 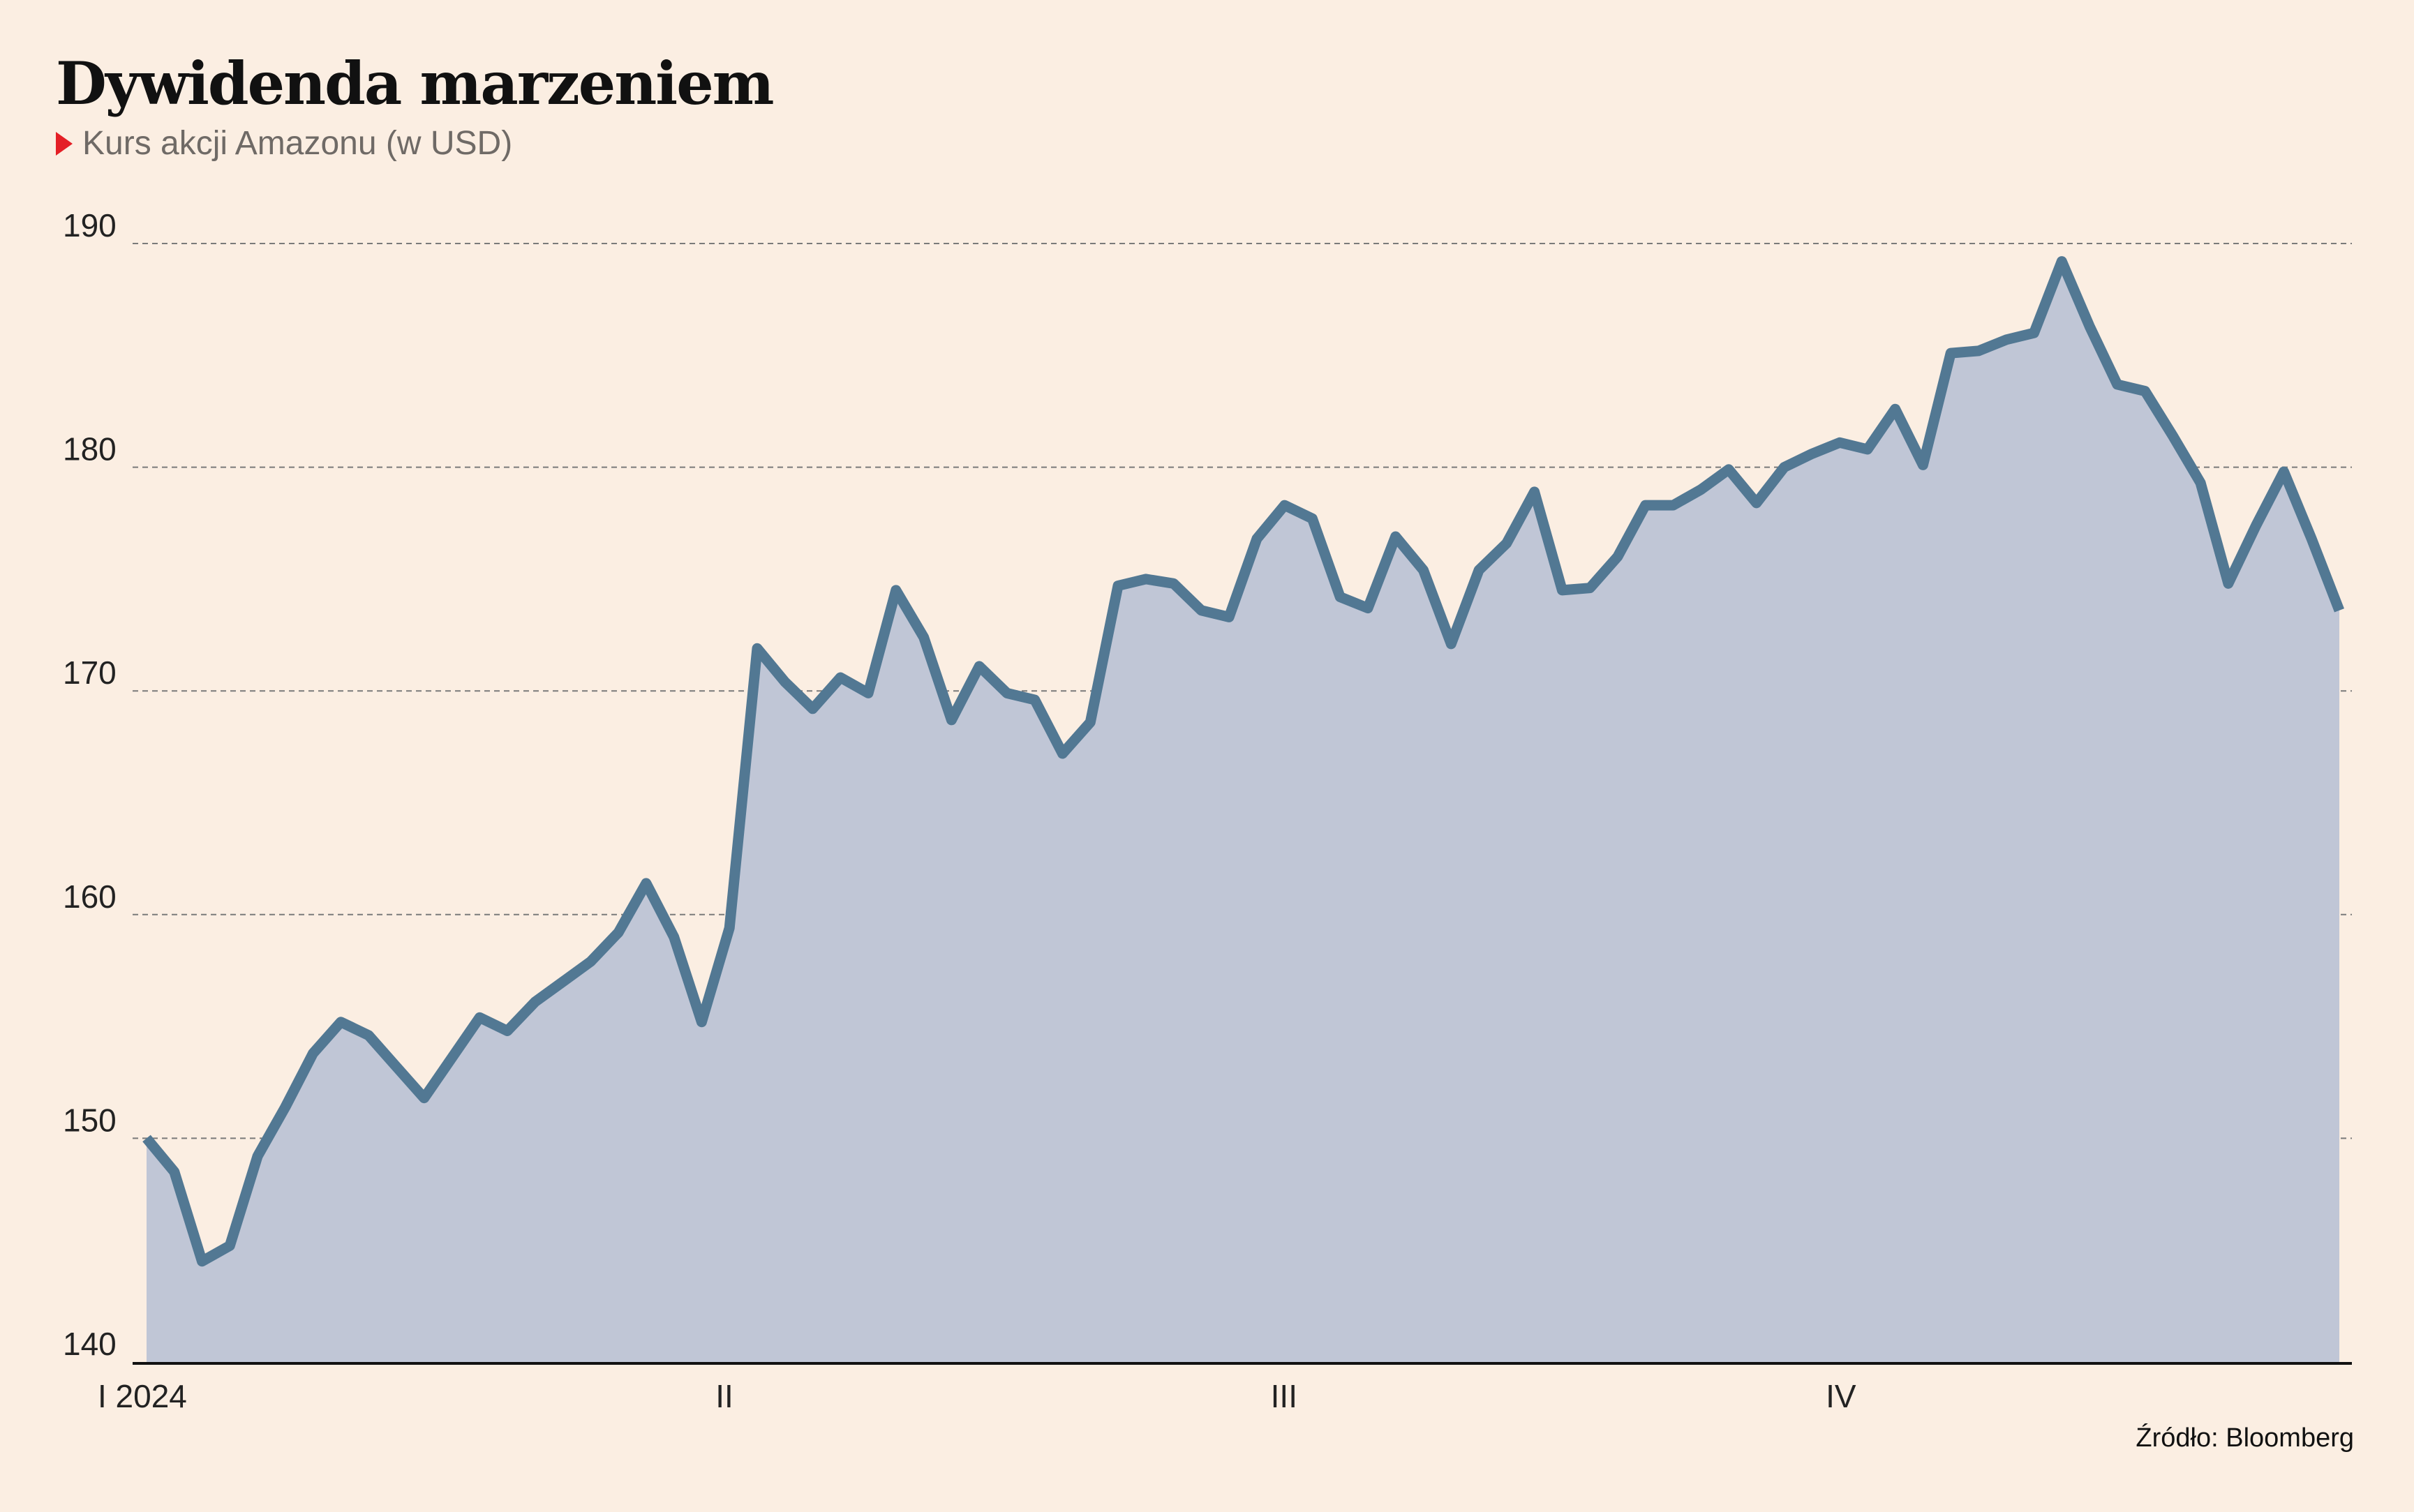 I want to click on y-tick-label: 150, so click(x=90, y=1120).